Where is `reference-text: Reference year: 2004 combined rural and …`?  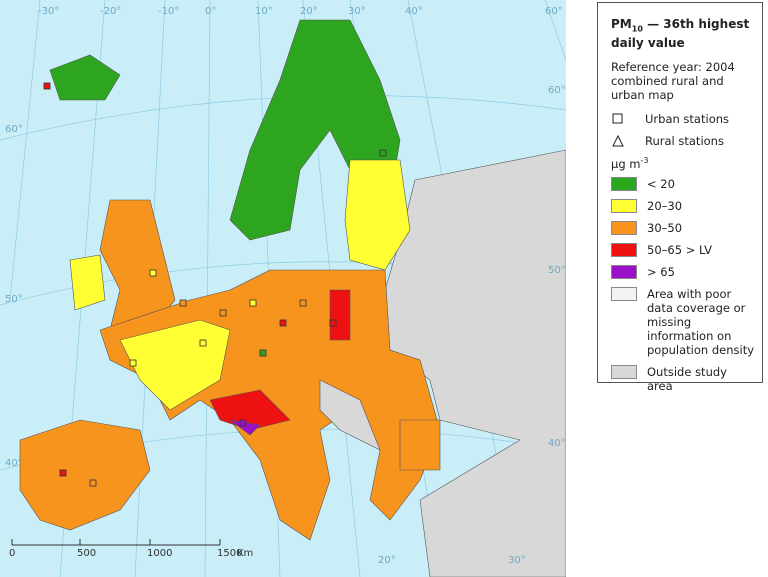
reference-text: Reference year: 2004 combined rural and … is located at coordinates (673, 81).